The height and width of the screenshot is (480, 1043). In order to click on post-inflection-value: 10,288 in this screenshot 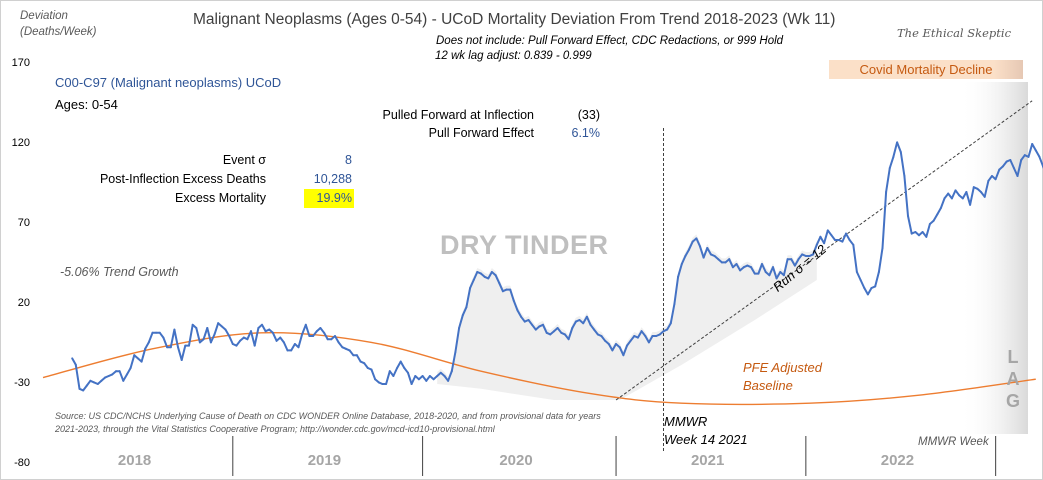, I will do `click(332, 179)`.